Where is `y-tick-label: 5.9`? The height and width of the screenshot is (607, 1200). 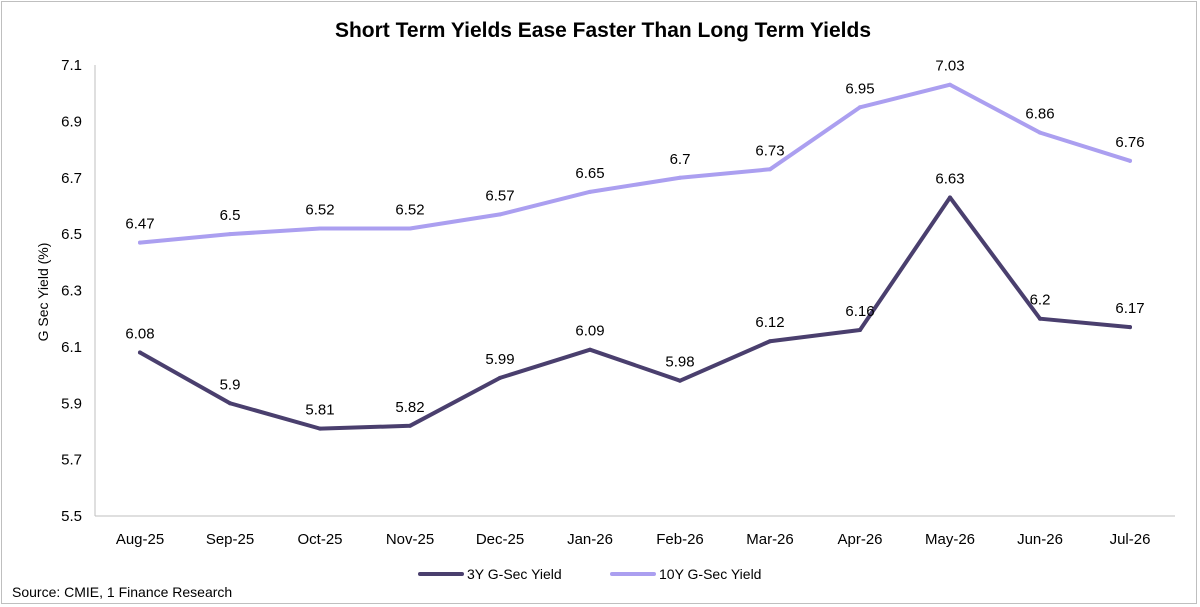 y-tick-label: 5.9 is located at coordinates (71, 403).